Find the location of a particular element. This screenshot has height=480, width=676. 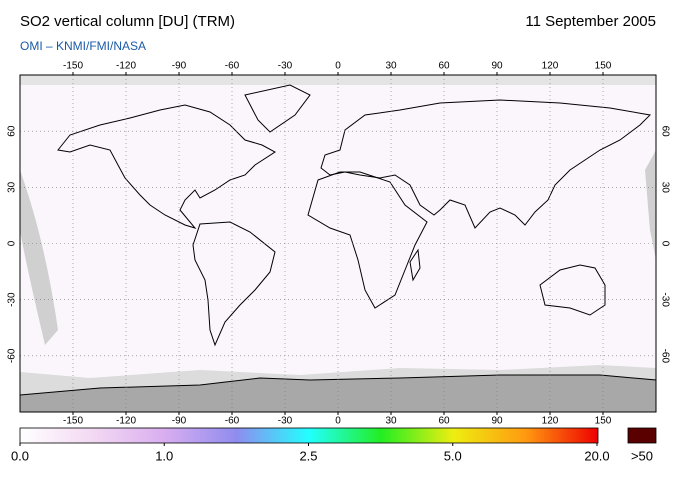

colorbar-label: 20.0 is located at coordinates (596, 455).